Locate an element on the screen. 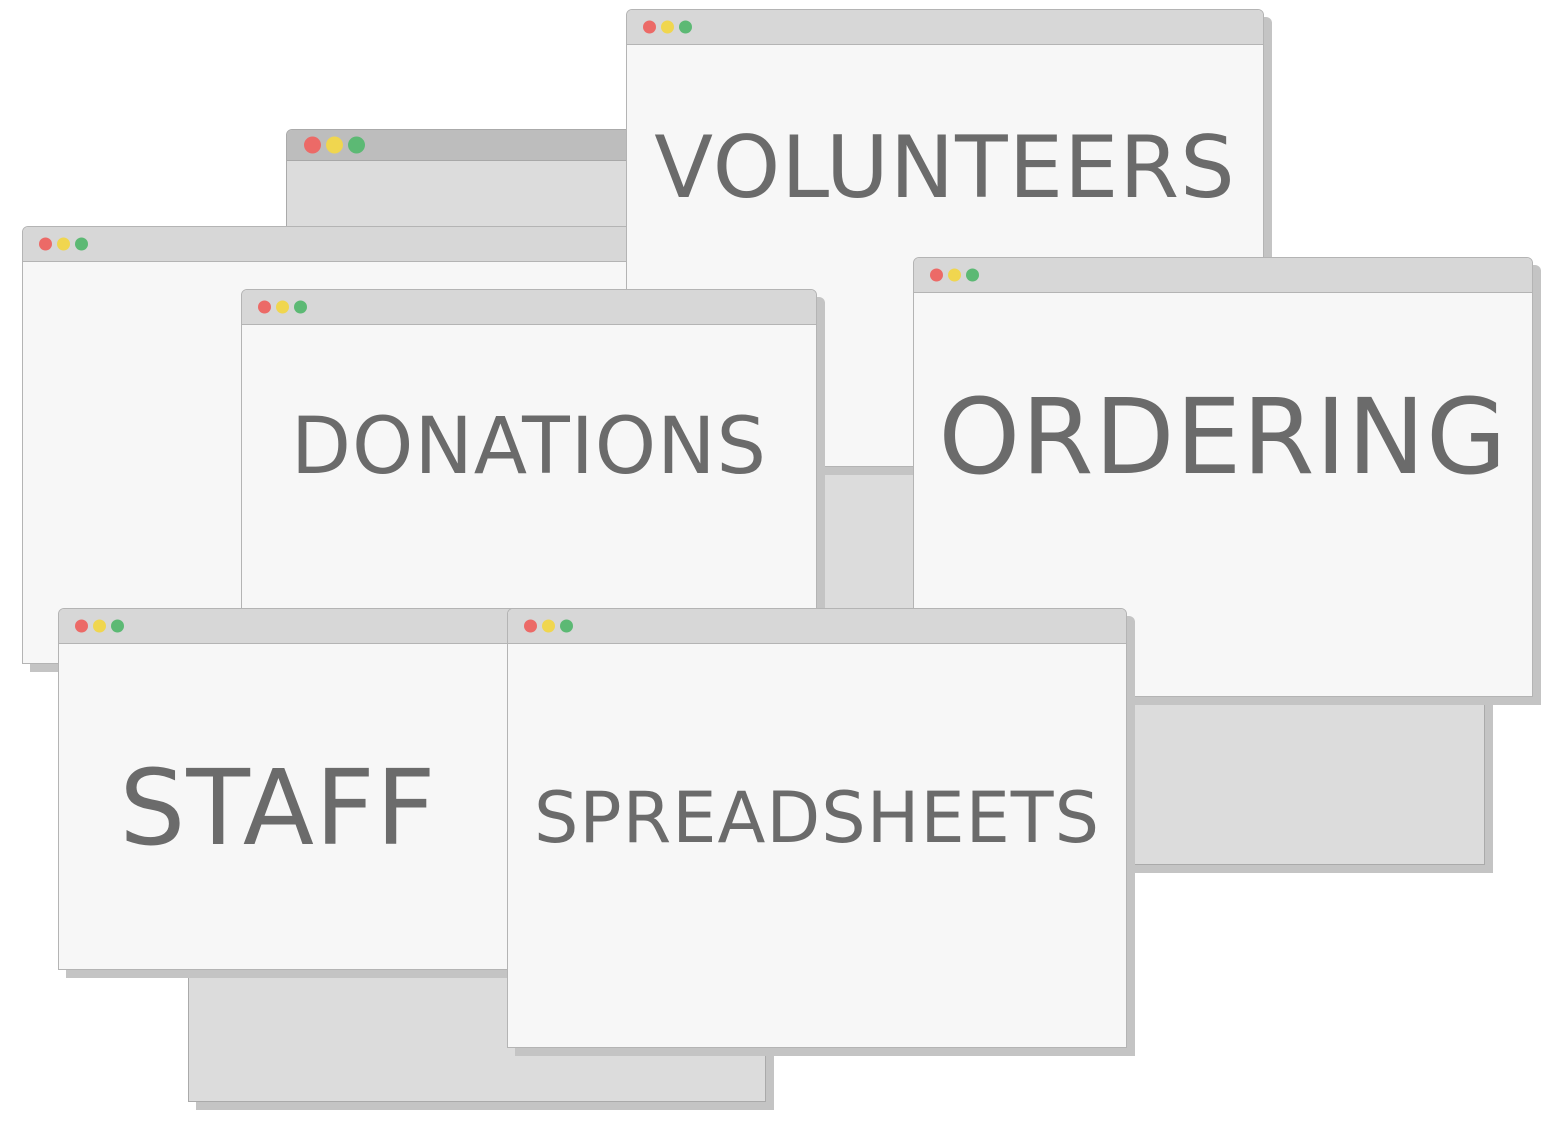  donations-label: DONATIONS is located at coordinates (528, 447).